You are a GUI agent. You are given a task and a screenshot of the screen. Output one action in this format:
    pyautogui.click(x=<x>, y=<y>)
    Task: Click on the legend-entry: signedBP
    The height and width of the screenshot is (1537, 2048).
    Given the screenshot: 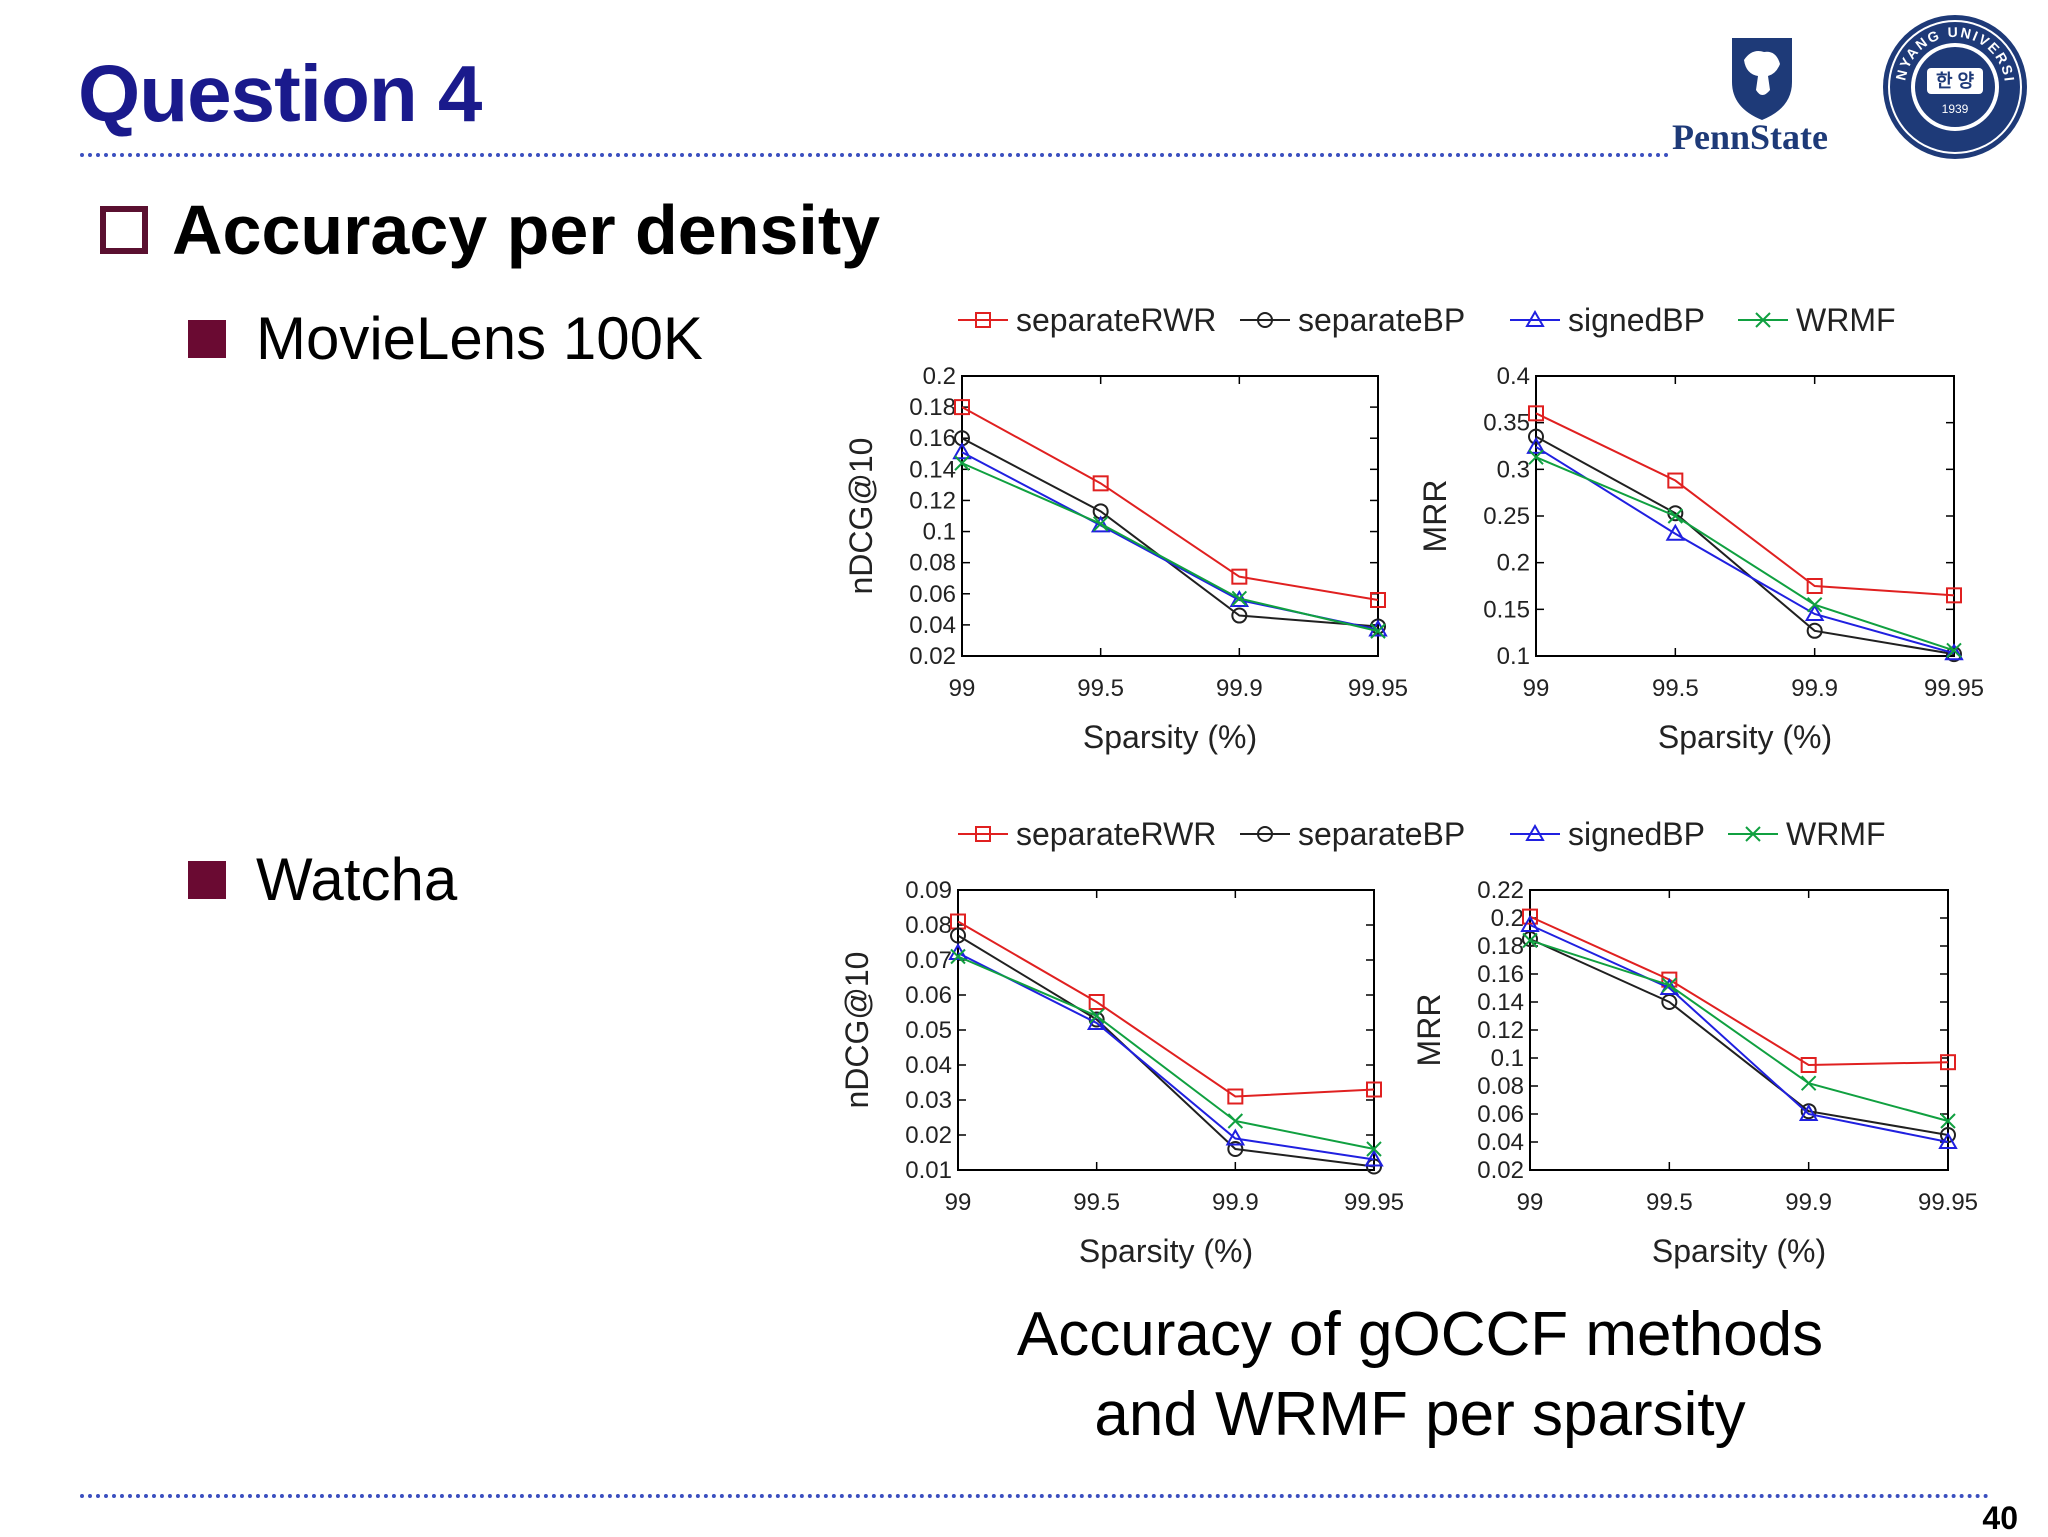 What is the action you would take?
    pyautogui.click(x=1636, y=834)
    